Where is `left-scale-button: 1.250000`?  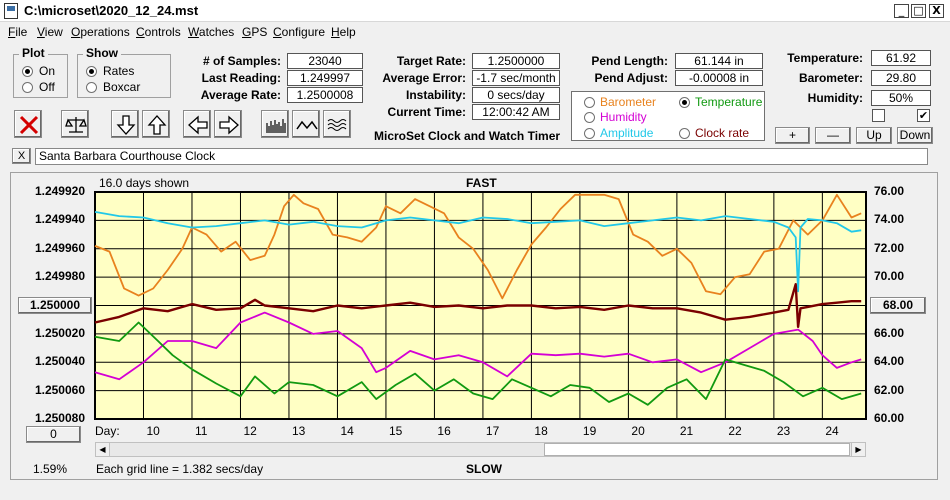 left-scale-button: 1.250000 is located at coordinates (55, 305).